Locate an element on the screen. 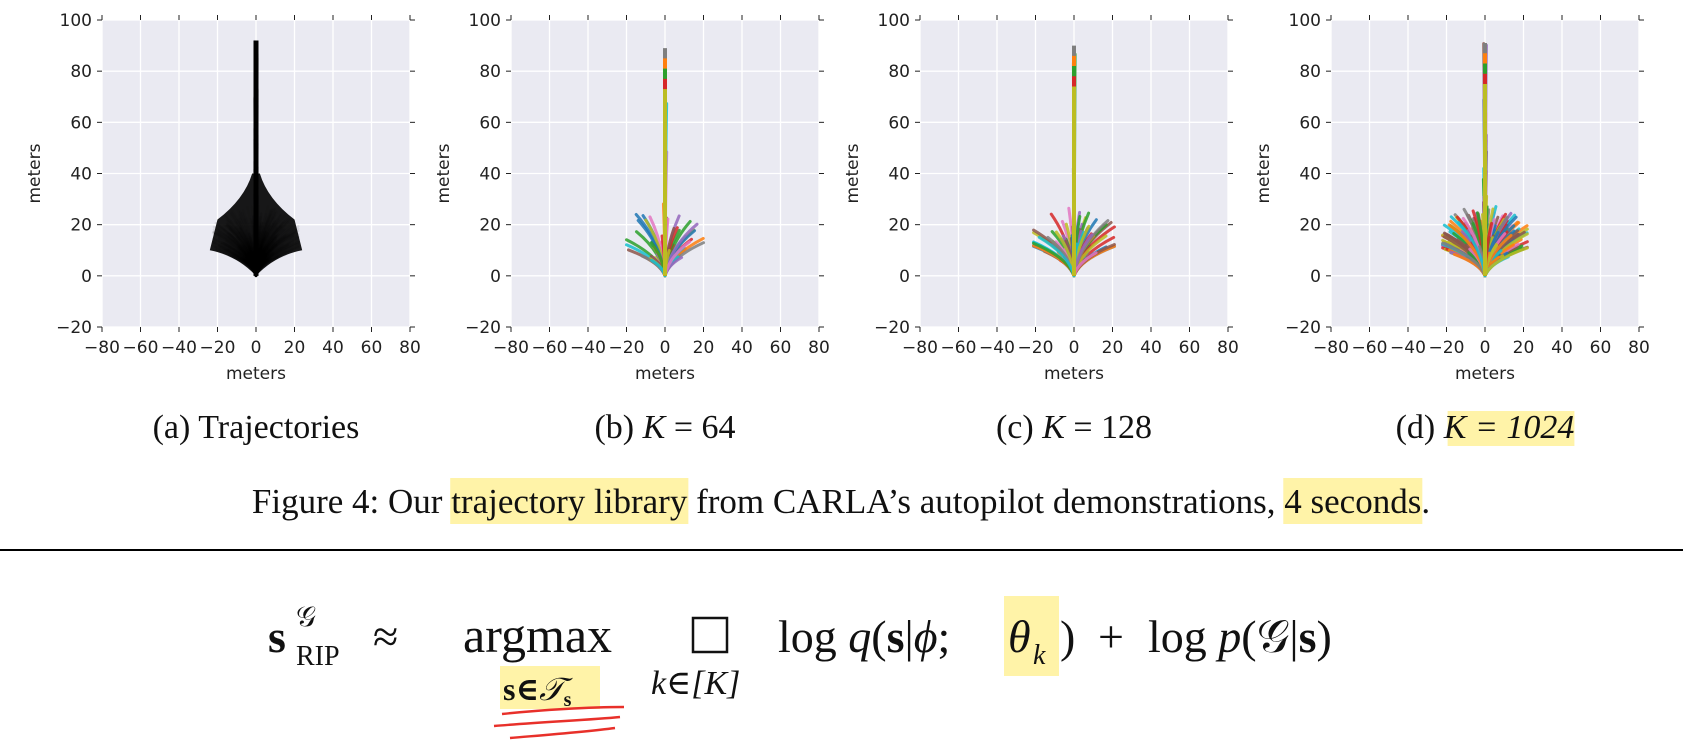 Image resolution: width=1683 pixels, height=745 pixels. eq-bar-phi: | is located at coordinates (909, 636).